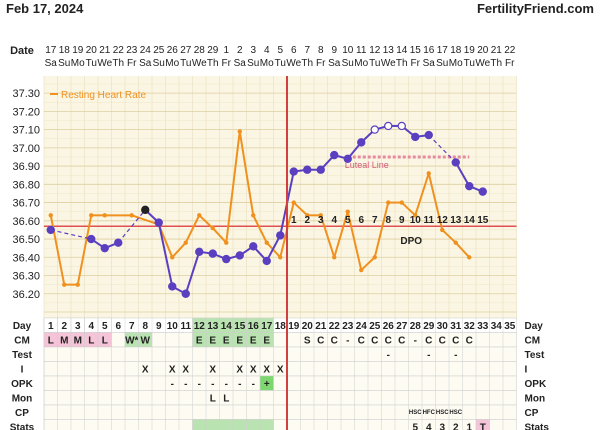 Image resolution: width=600 pixels, height=430 pixels. I want to click on grid-cell-value: HSC, so click(442, 413).